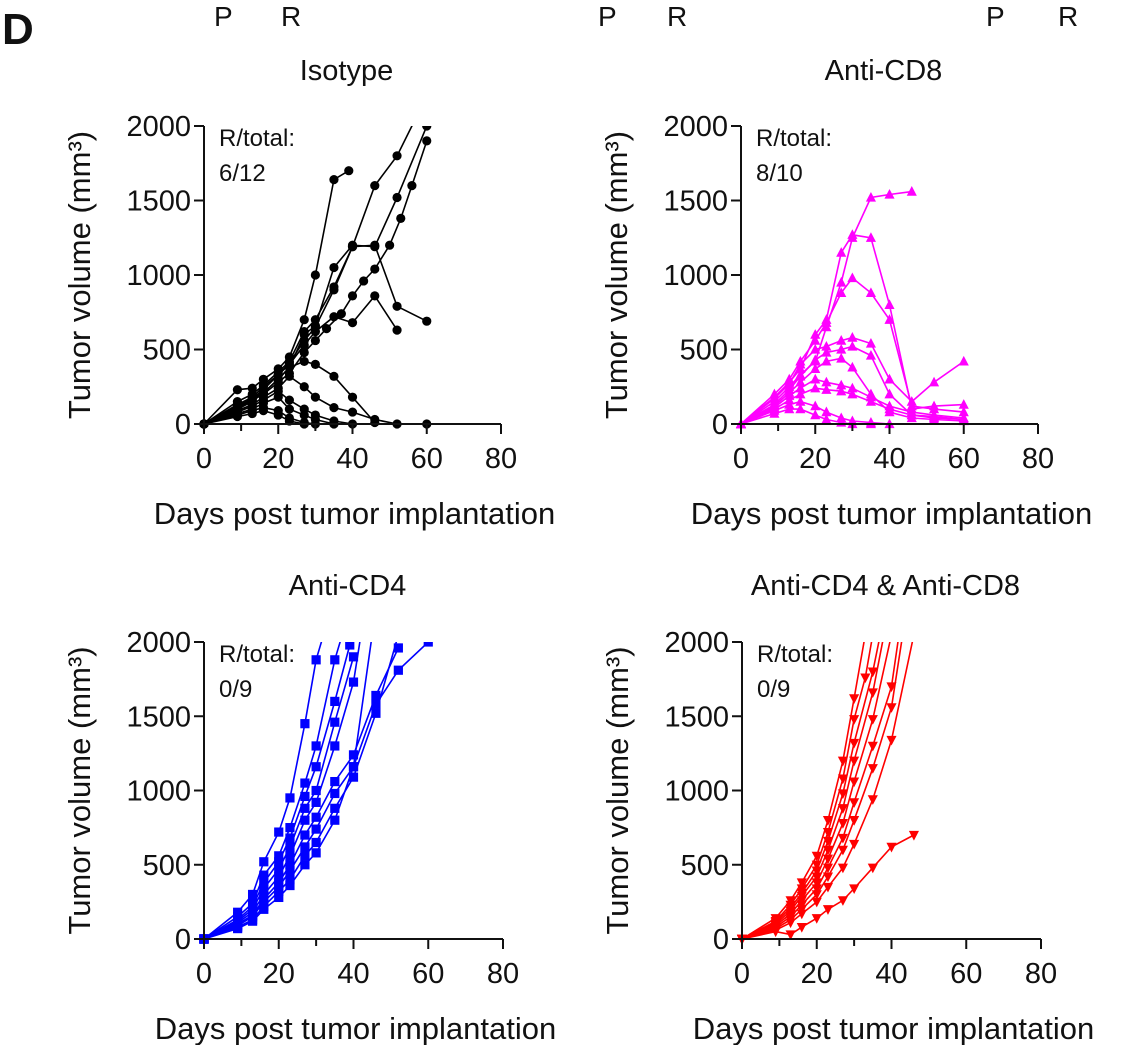 The image size is (1126, 1045). What do you see at coordinates (884, 71) in the screenshot?
I see `chart-title: Anti-CD8` at bounding box center [884, 71].